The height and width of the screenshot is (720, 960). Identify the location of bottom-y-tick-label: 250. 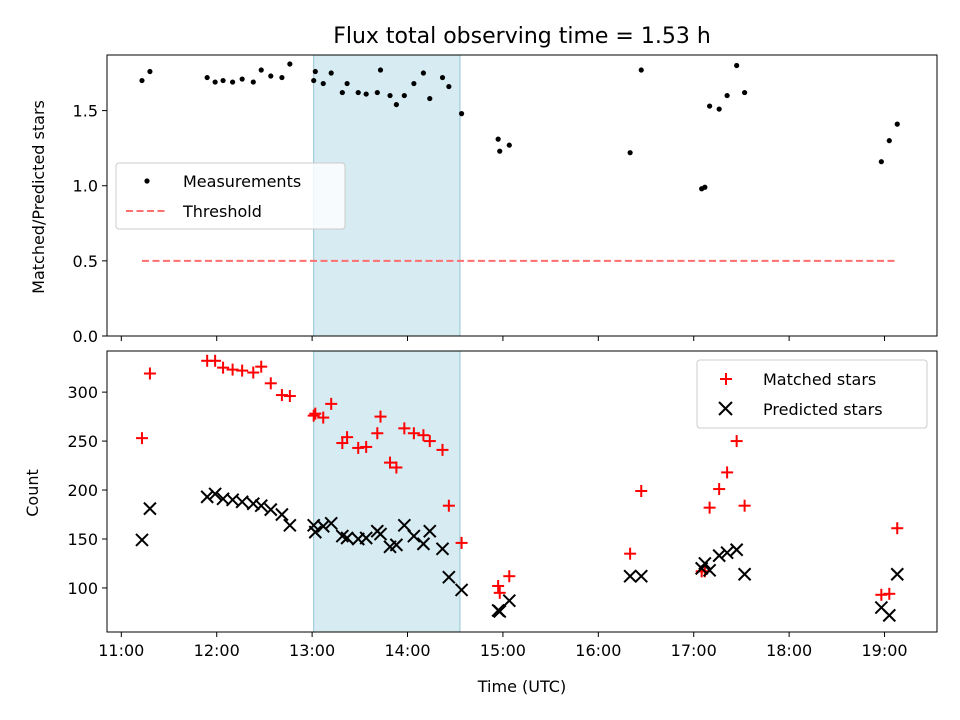
(82, 441).